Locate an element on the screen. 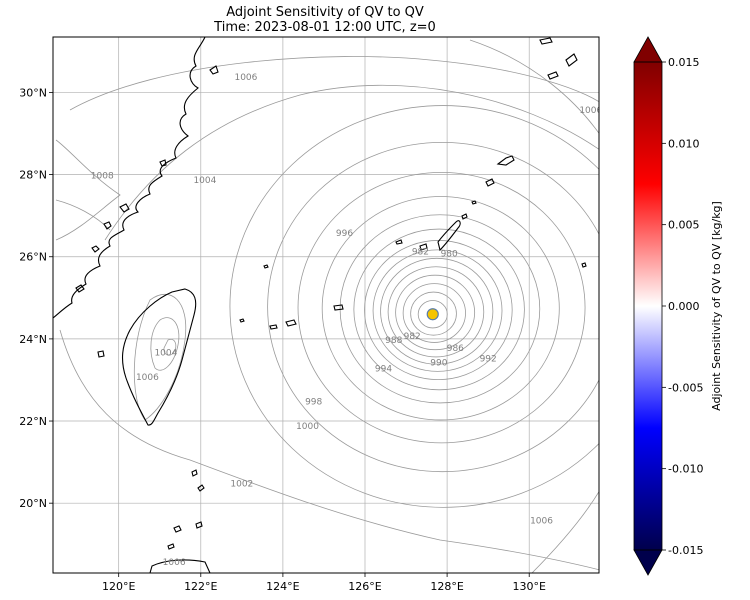 The height and width of the screenshot is (600, 750). taiwan-coastline is located at coordinates (159, 357).